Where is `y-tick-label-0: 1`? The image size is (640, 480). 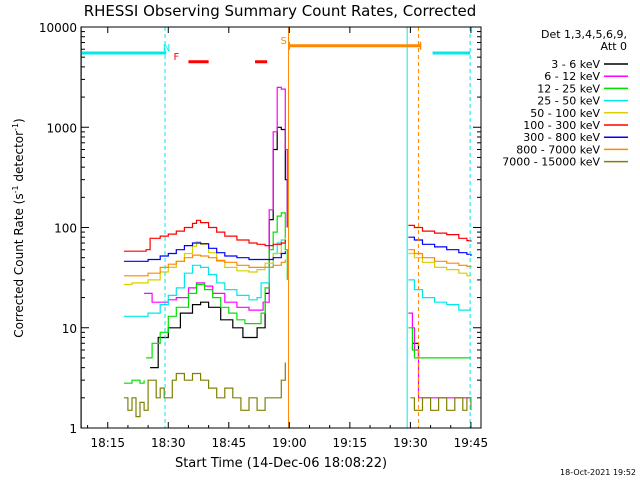 y-tick-label-0: 1 is located at coordinates (73, 429).